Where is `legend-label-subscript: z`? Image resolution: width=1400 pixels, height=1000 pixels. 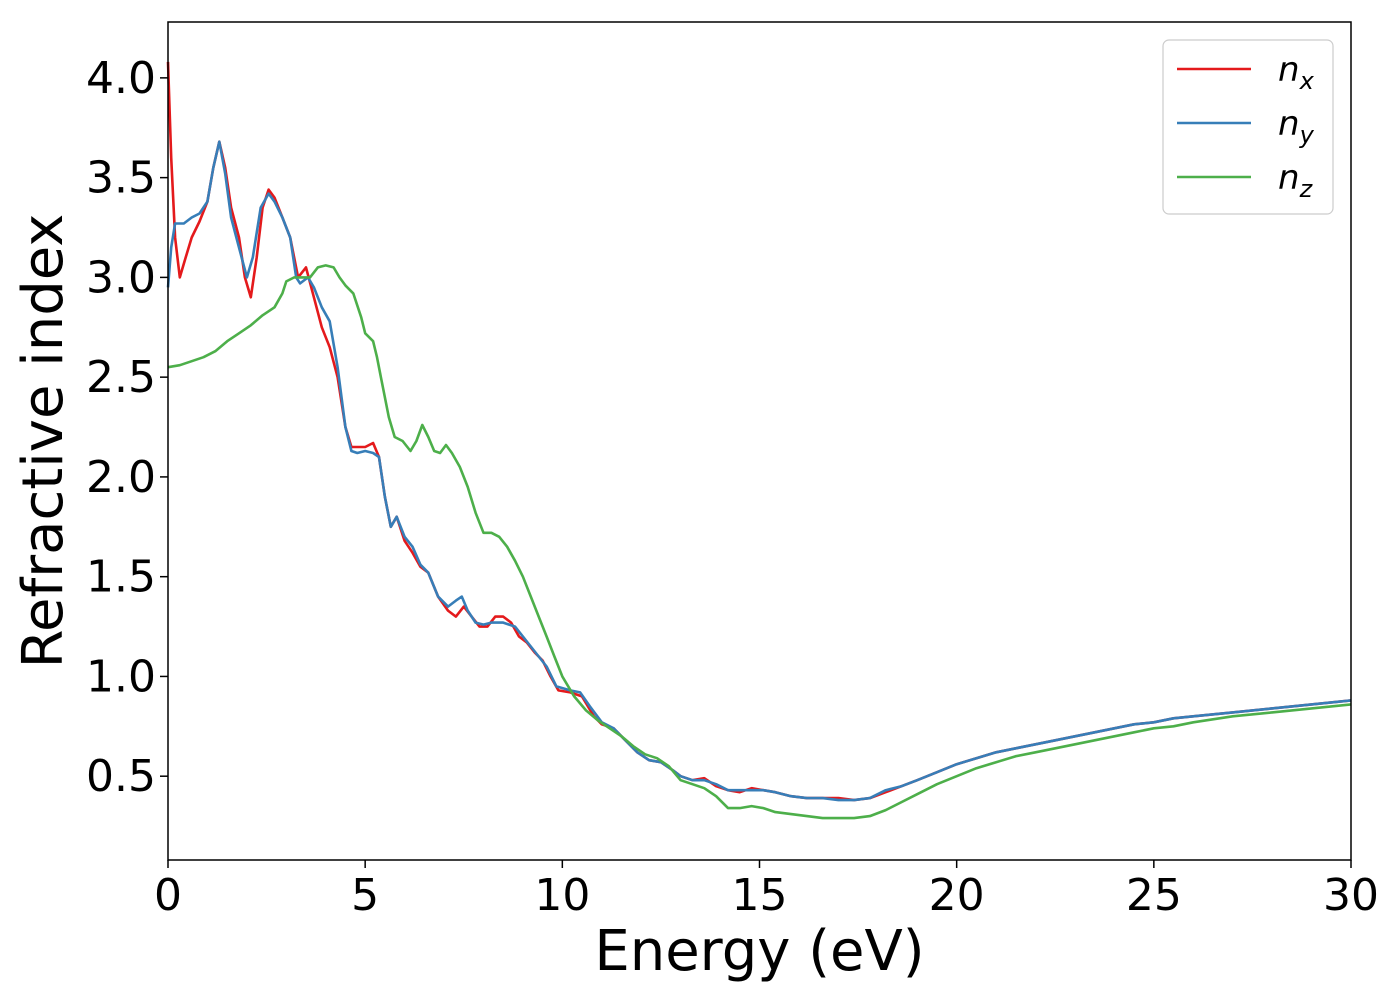
legend-label-subscript: z is located at coordinates (1306, 189).